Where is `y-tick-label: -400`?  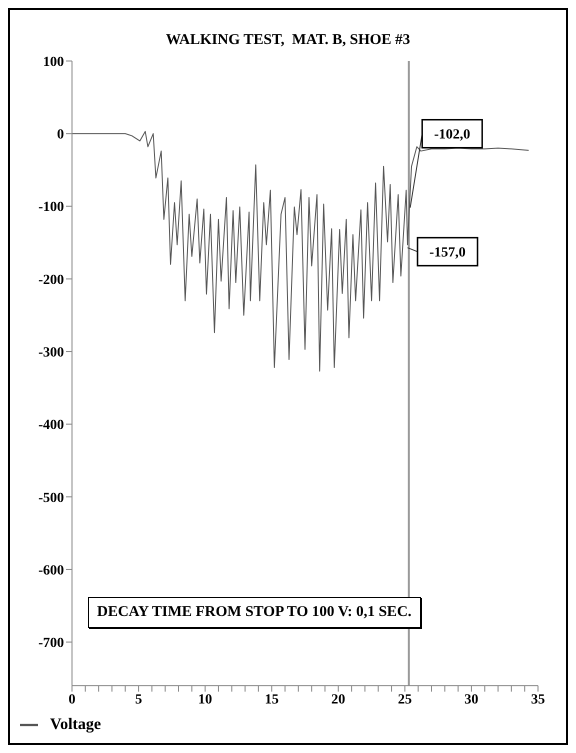
y-tick-label: -400 is located at coordinates (51, 426).